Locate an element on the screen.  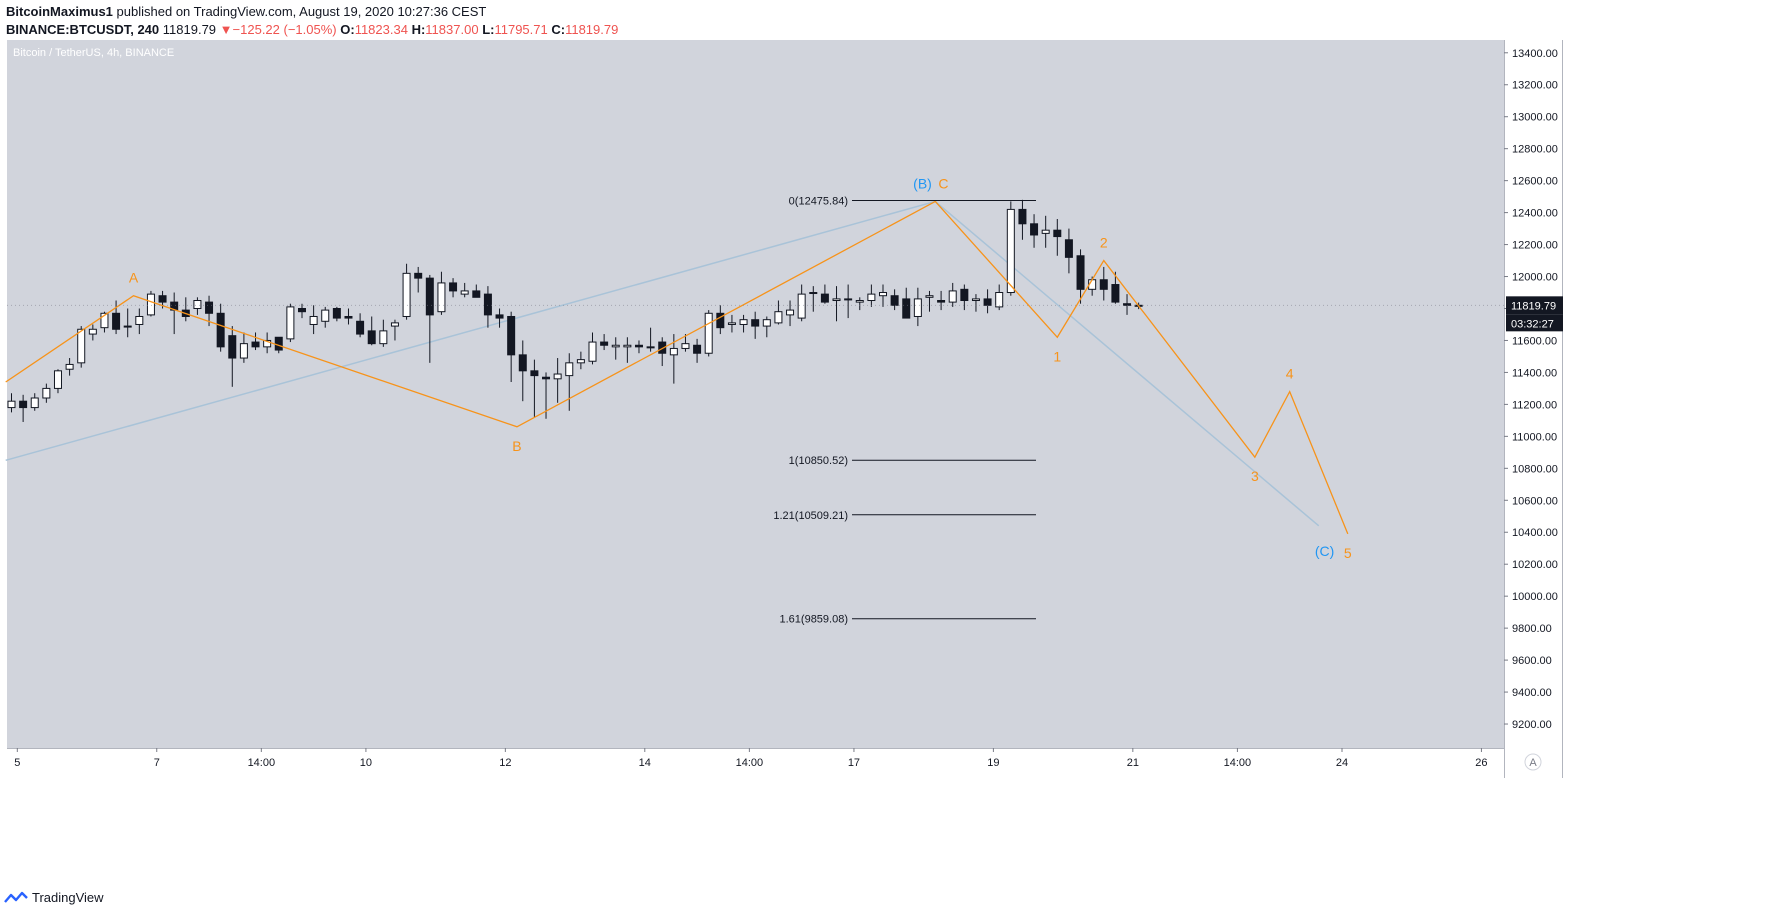
price-tick-label: 12600.00 is located at coordinates (1535, 182).